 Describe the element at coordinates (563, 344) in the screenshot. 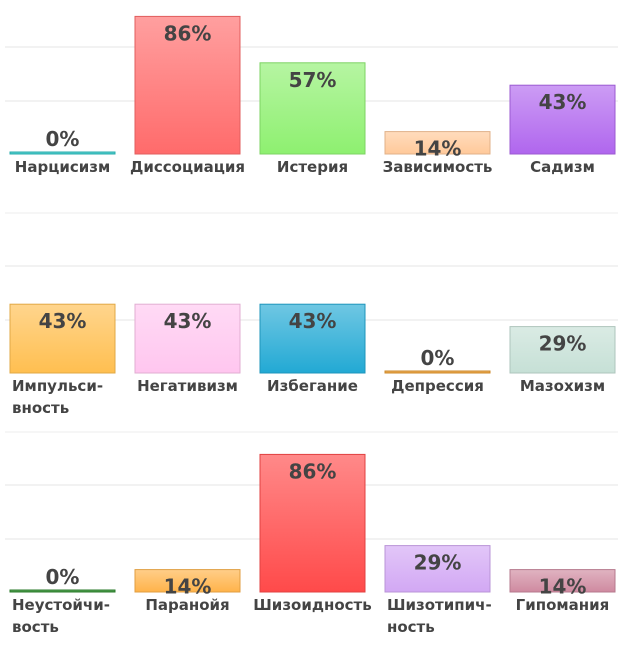

I see `value-label-Мазохизм: 29%` at that location.